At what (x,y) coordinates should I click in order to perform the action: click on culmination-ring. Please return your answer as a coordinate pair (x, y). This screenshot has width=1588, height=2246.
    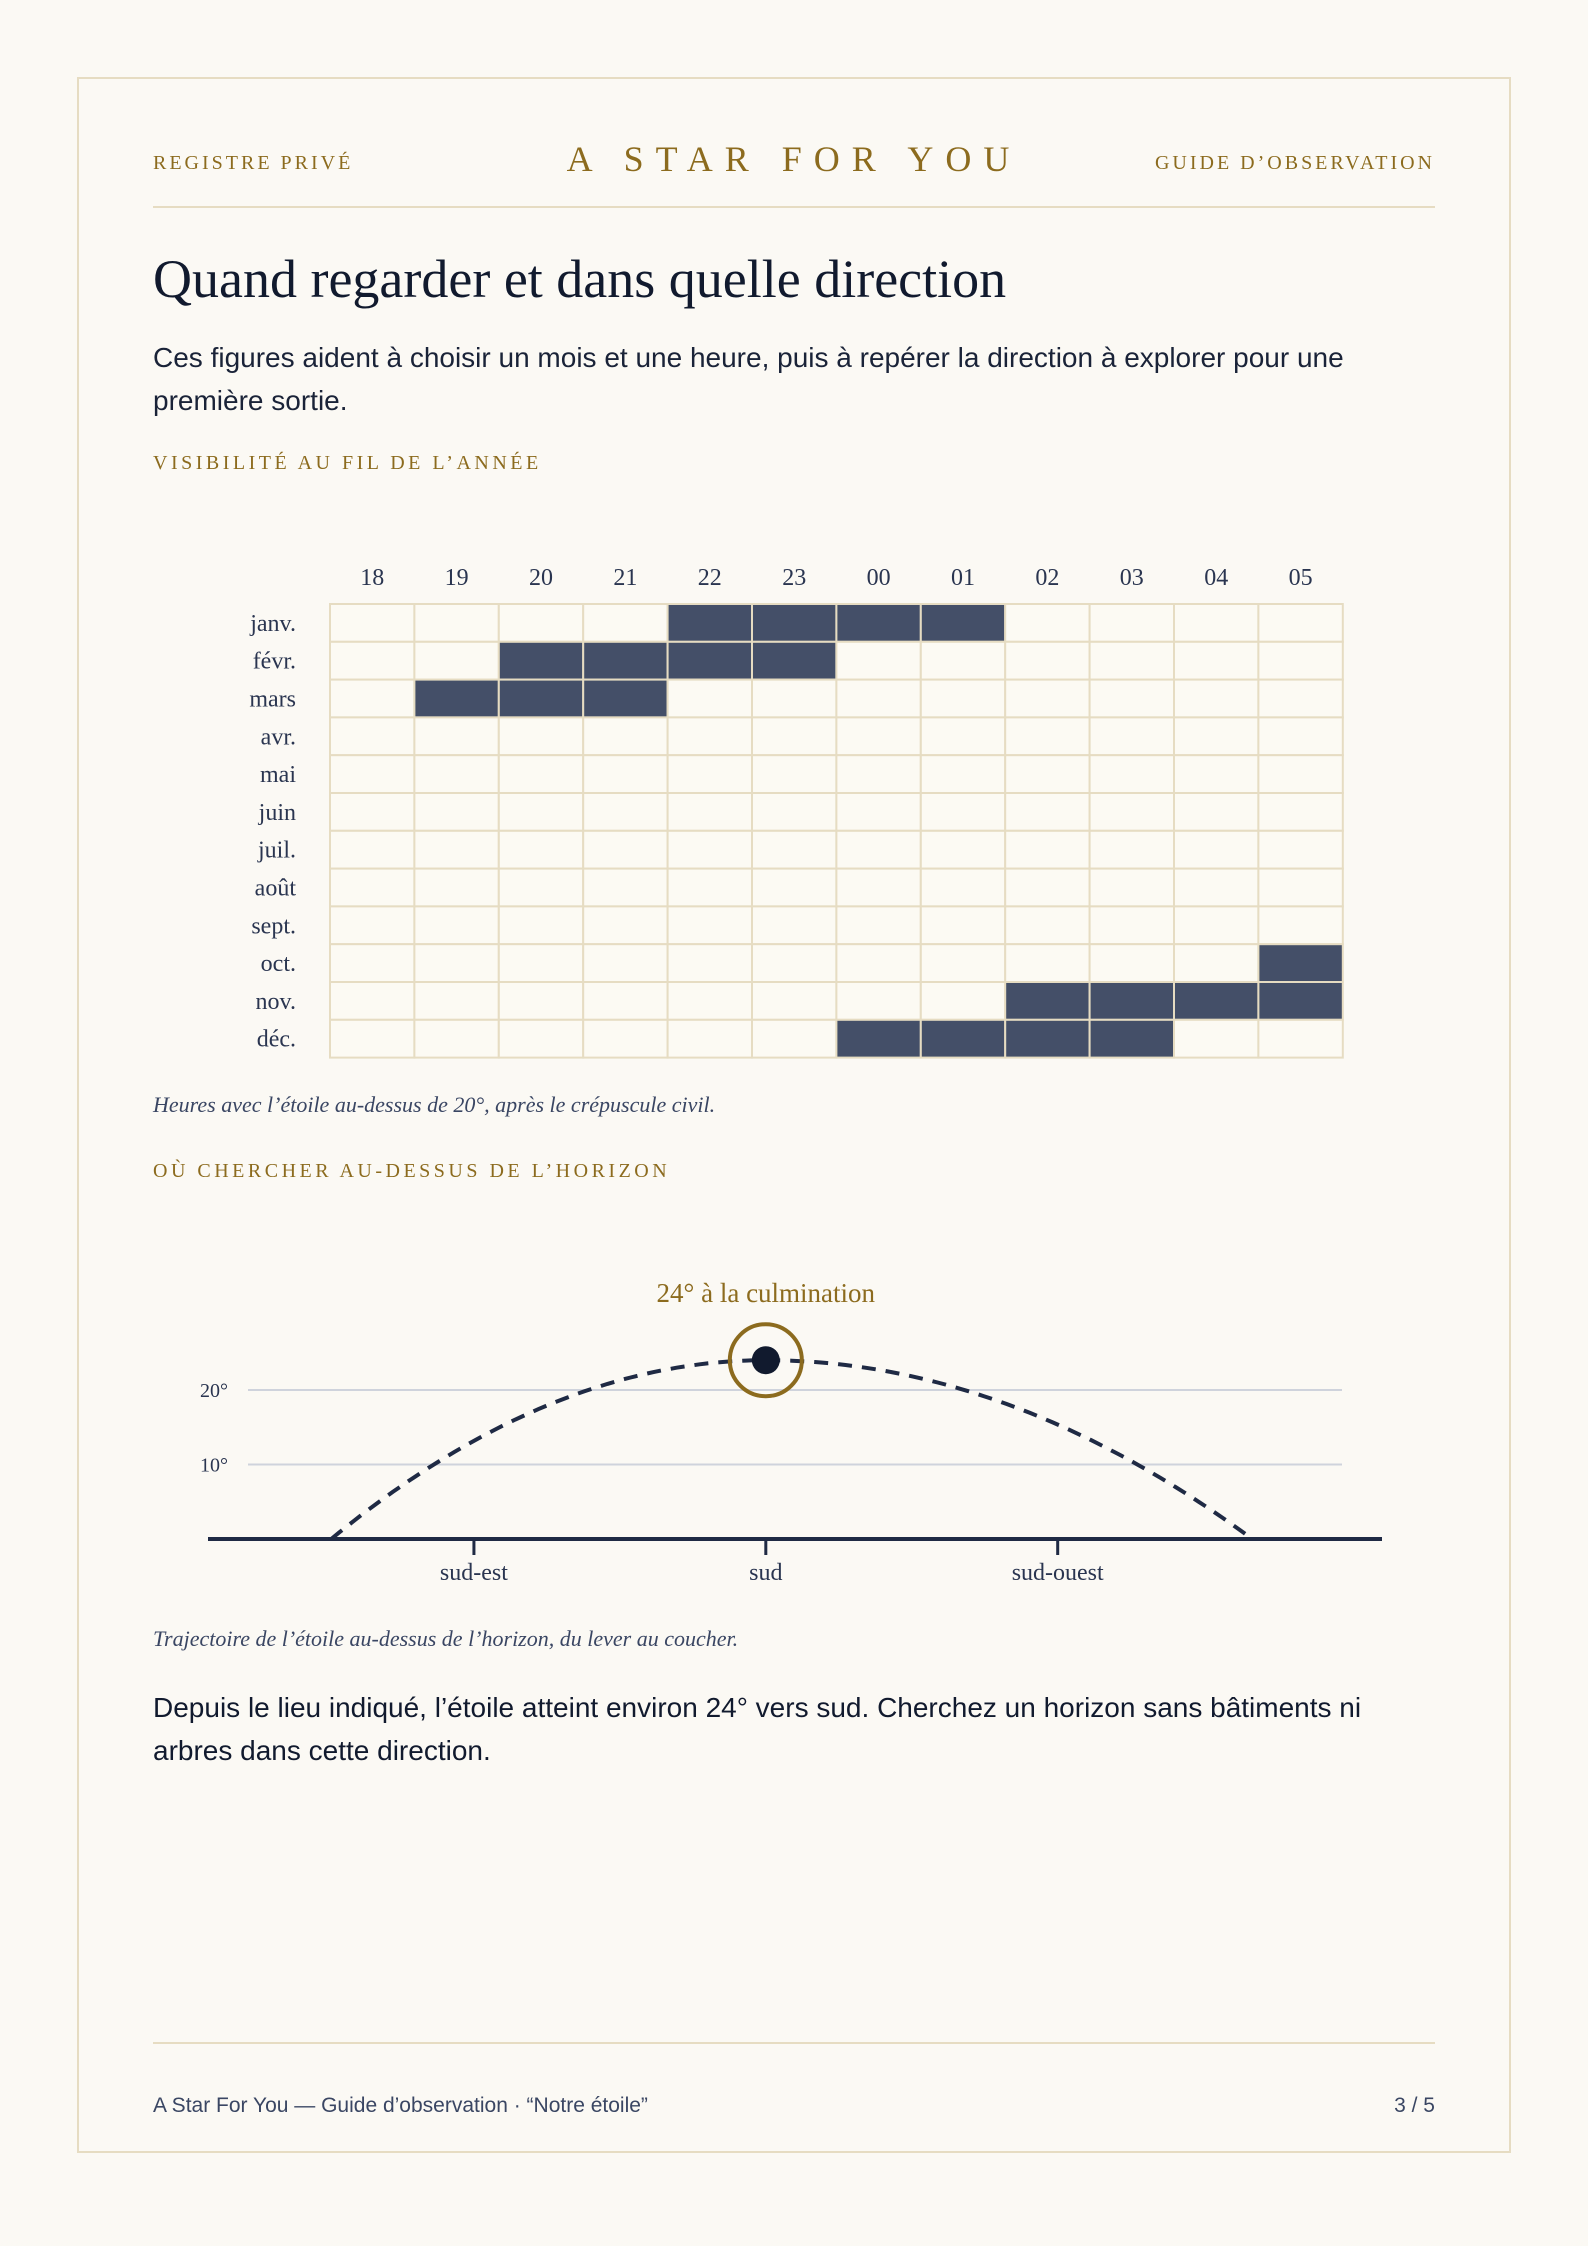
    Looking at the image, I should click on (765, 1360).